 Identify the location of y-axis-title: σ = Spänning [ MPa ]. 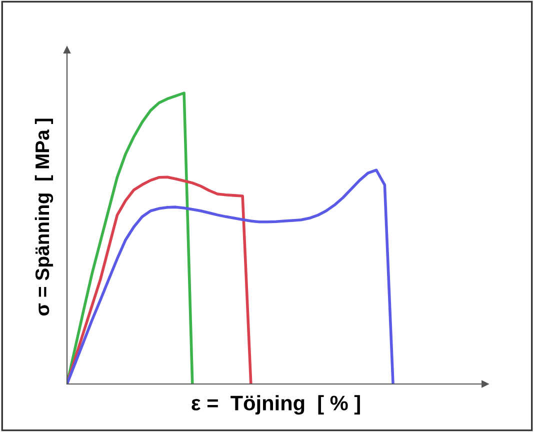
(44, 217).